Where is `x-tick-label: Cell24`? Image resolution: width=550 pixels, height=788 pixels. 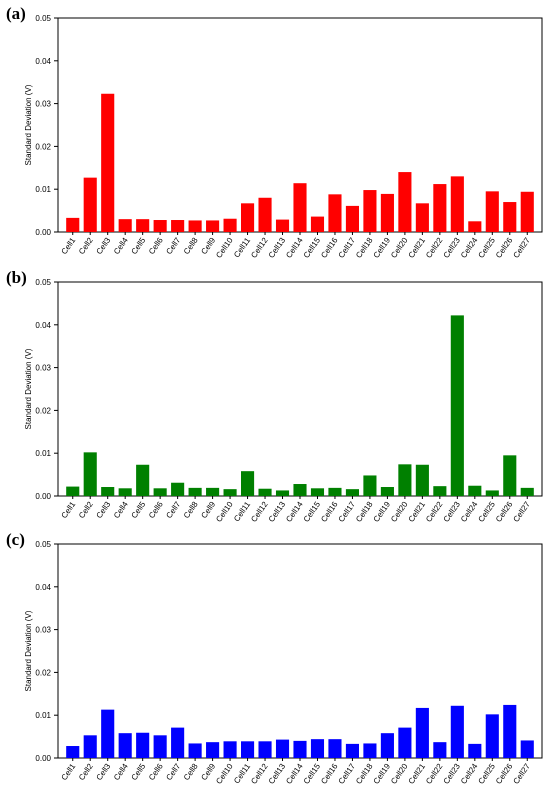 x-tick-label: Cell24 is located at coordinates (469, 248).